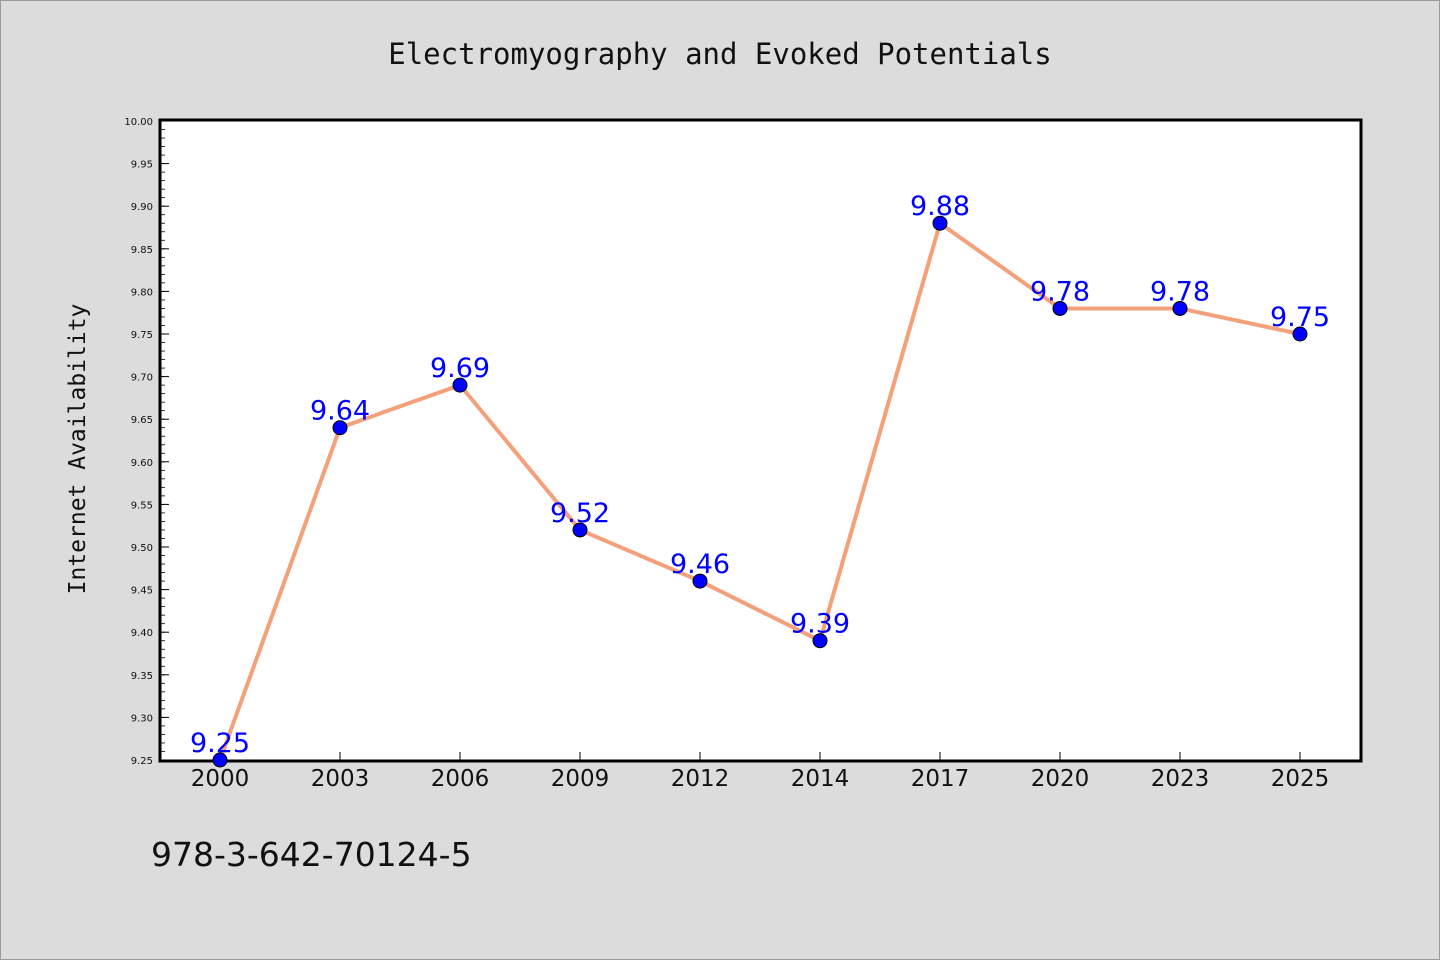 The width and height of the screenshot is (1440, 960). I want to click on x-tick-label: 2006, so click(460, 779).